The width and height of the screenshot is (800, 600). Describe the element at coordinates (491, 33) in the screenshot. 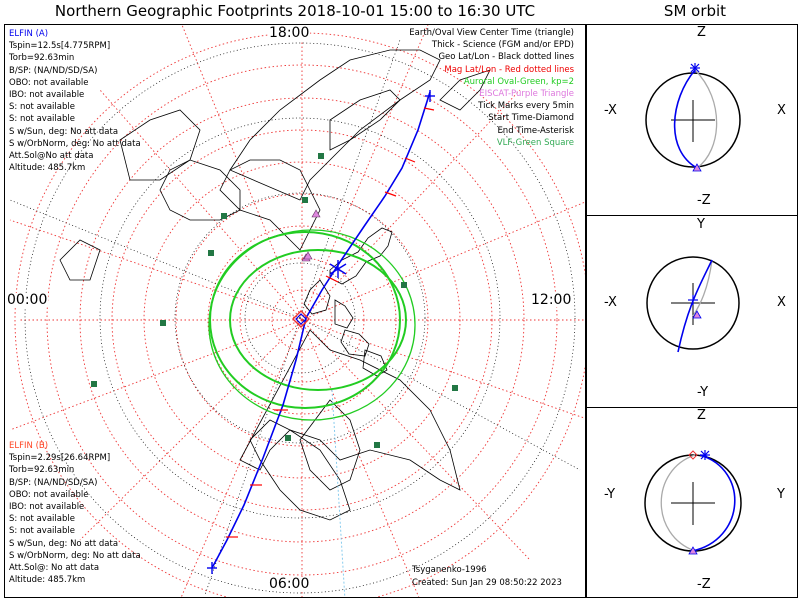

I see `legend-item: Earth/Oval View Center Time (triangle)` at that location.